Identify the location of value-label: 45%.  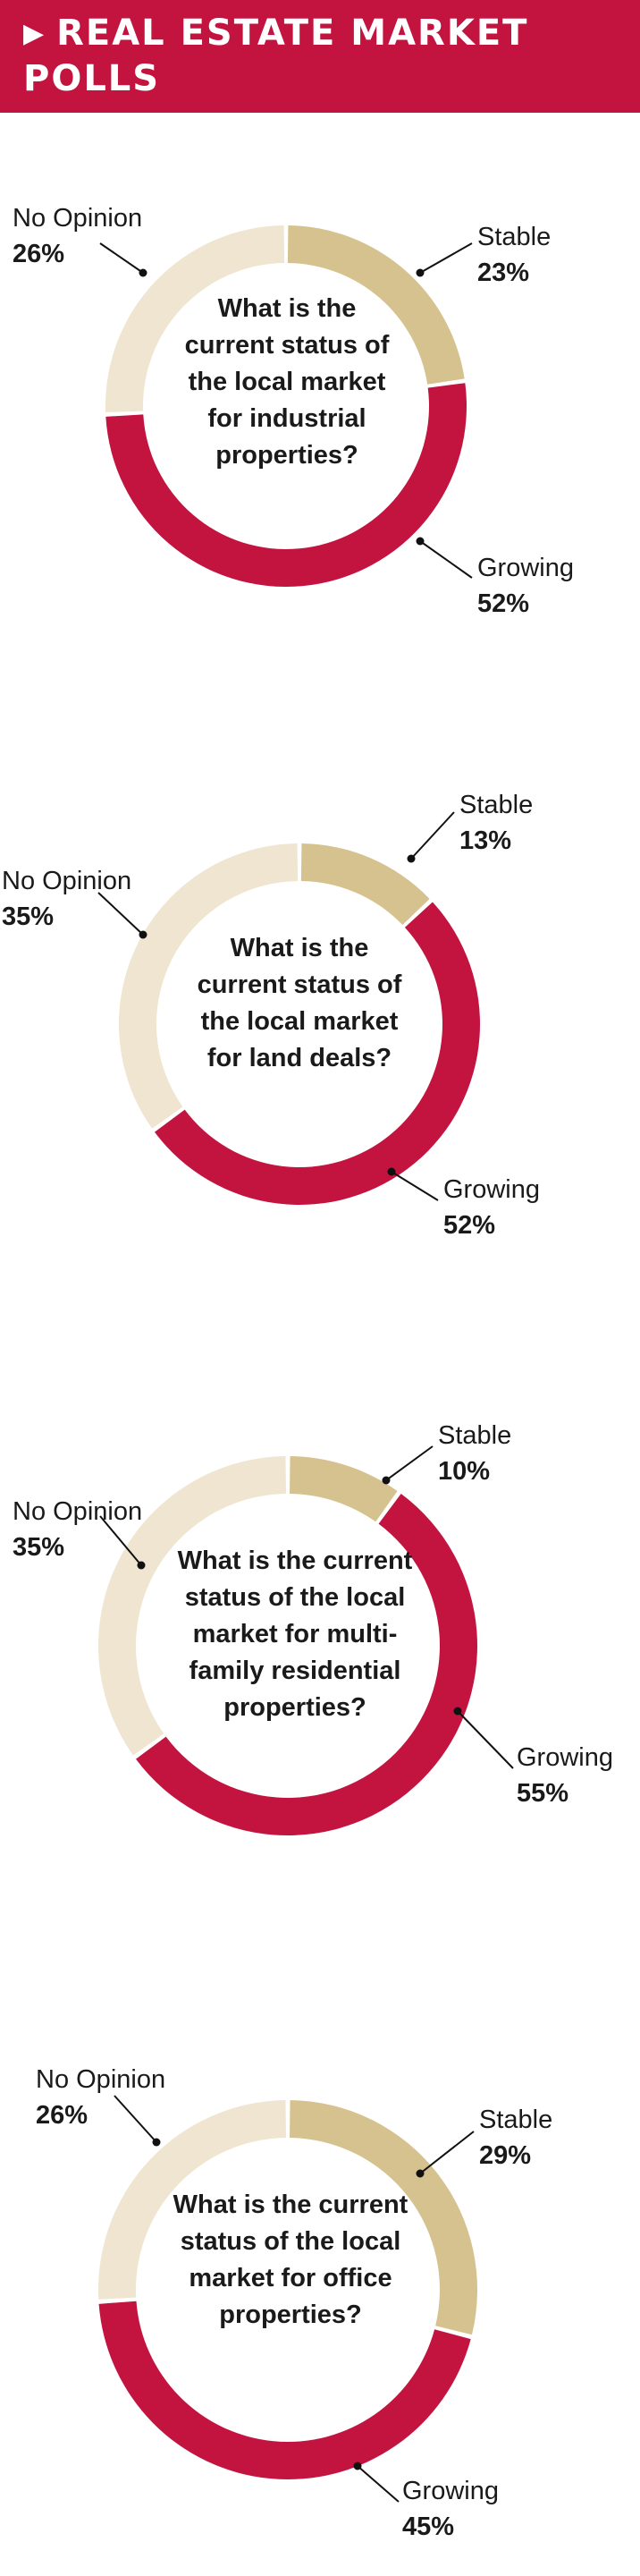
(428, 2526).